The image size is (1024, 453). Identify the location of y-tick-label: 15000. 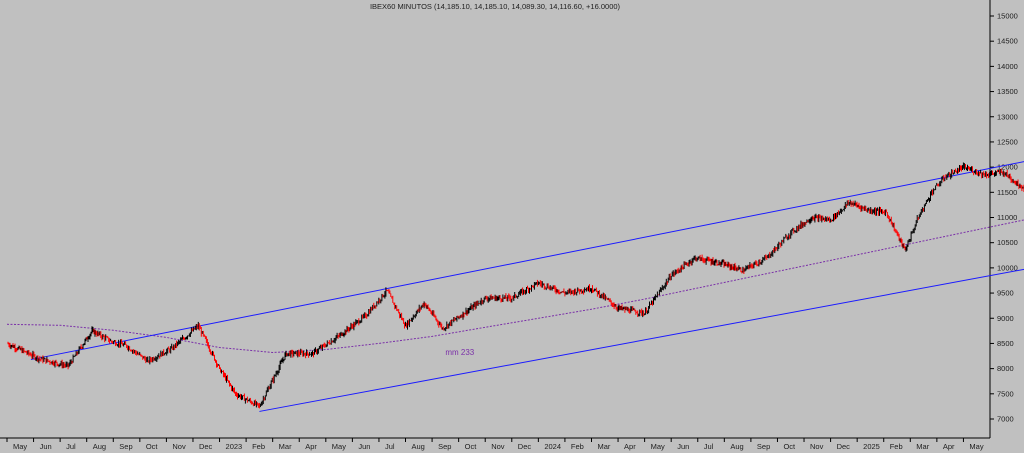
(1007, 16).